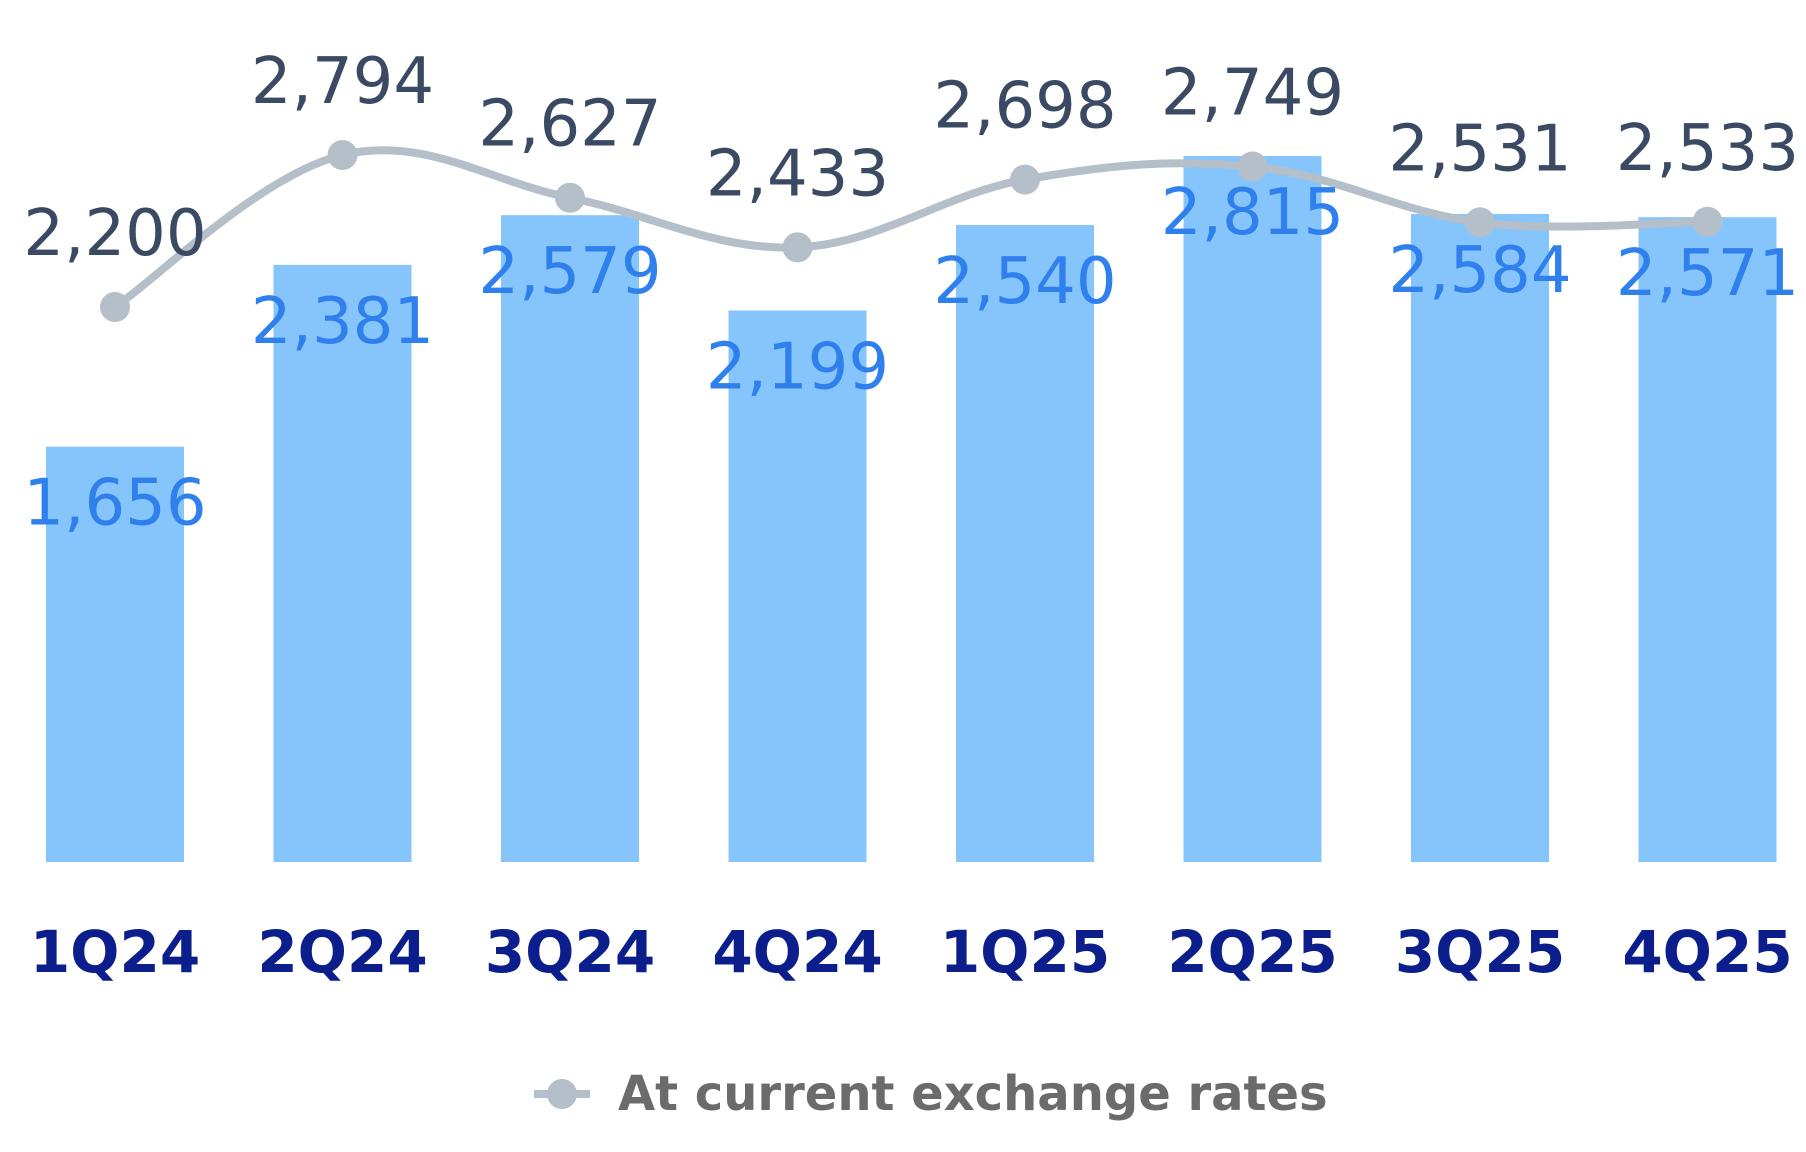 This screenshot has height=1152, width=1806. I want to click on line-value-label-2Q24: 2,794, so click(342, 82).